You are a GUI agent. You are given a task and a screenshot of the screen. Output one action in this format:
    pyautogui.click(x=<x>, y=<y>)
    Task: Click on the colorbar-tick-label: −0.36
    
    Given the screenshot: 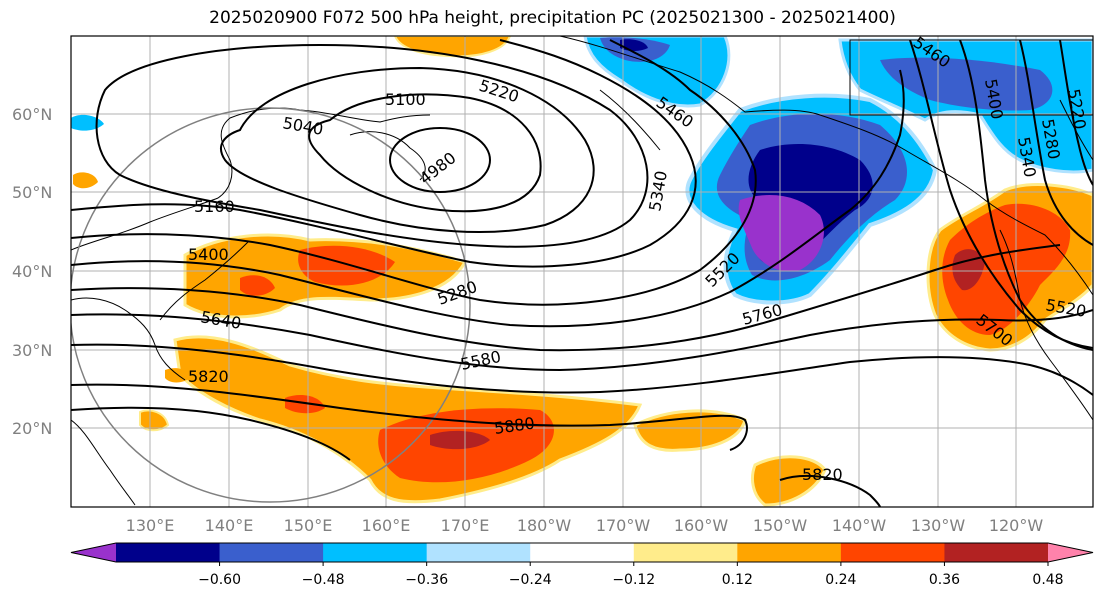 What is the action you would take?
    pyautogui.click(x=426, y=580)
    